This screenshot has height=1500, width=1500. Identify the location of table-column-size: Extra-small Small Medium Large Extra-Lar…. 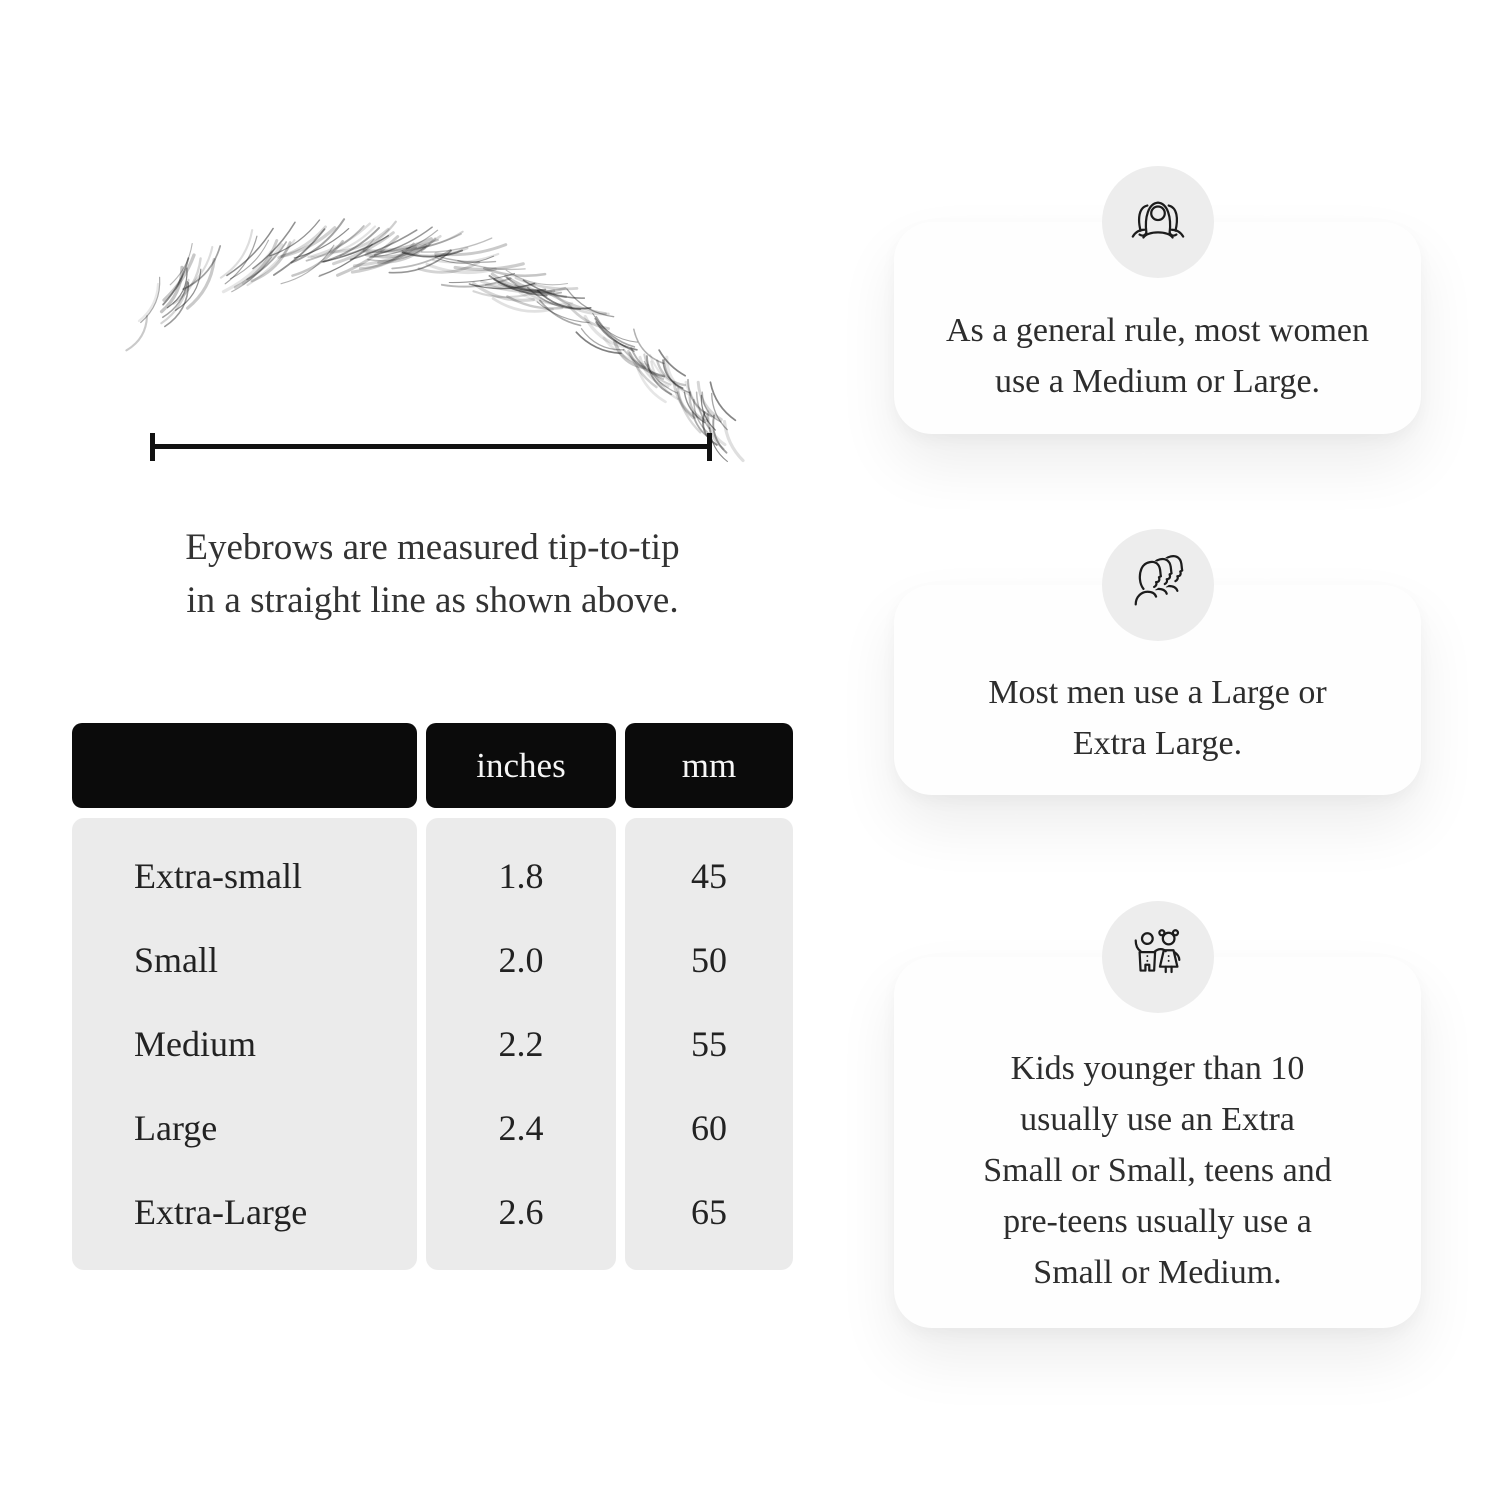
(244, 1044).